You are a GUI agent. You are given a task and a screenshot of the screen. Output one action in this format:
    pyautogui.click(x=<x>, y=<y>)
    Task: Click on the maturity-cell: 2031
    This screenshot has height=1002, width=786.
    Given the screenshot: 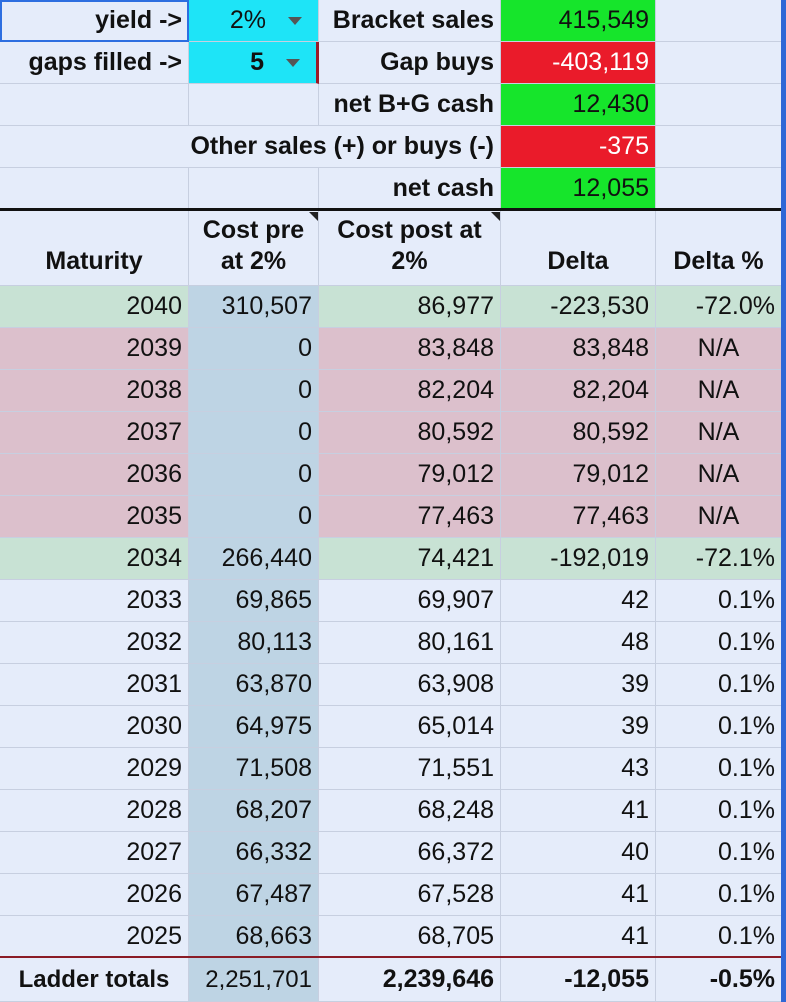 What is the action you would take?
    pyautogui.click(x=94, y=685)
    